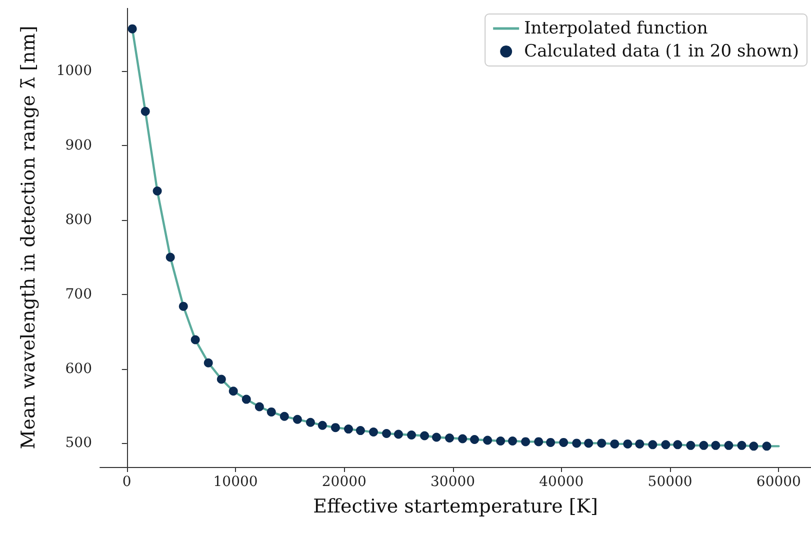 The width and height of the screenshot is (811, 534). What do you see at coordinates (78, 294) in the screenshot?
I see `y-tick-label: 700` at bounding box center [78, 294].